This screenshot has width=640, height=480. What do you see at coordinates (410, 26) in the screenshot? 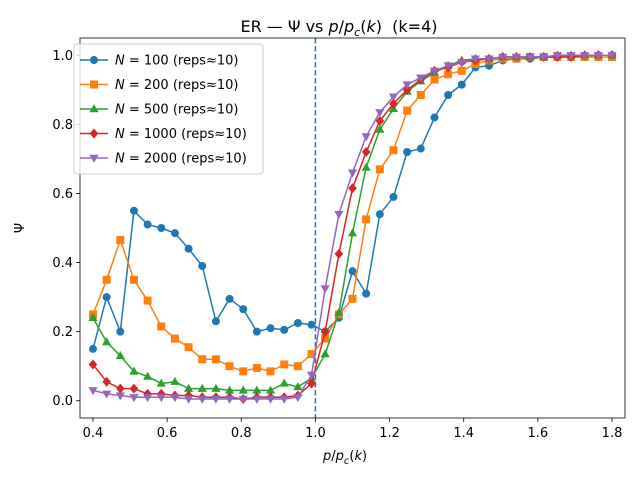
I see `title-suffix: (k=4)` at bounding box center [410, 26].